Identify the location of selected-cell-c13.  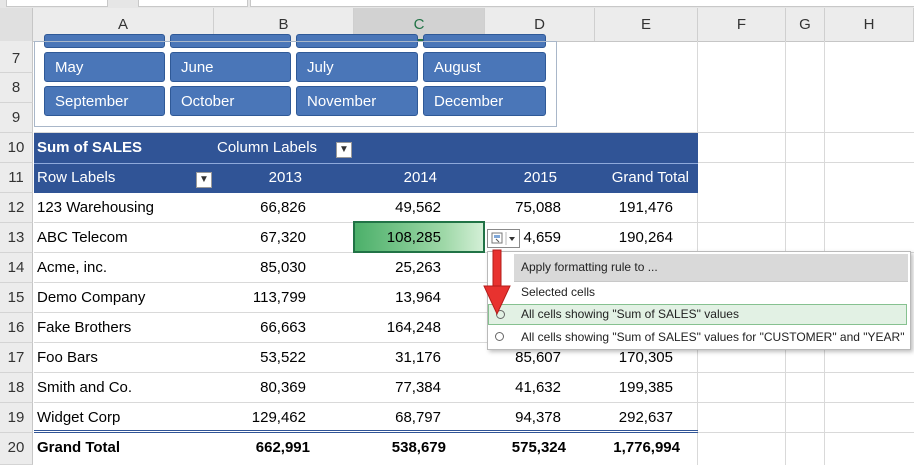
(419, 237).